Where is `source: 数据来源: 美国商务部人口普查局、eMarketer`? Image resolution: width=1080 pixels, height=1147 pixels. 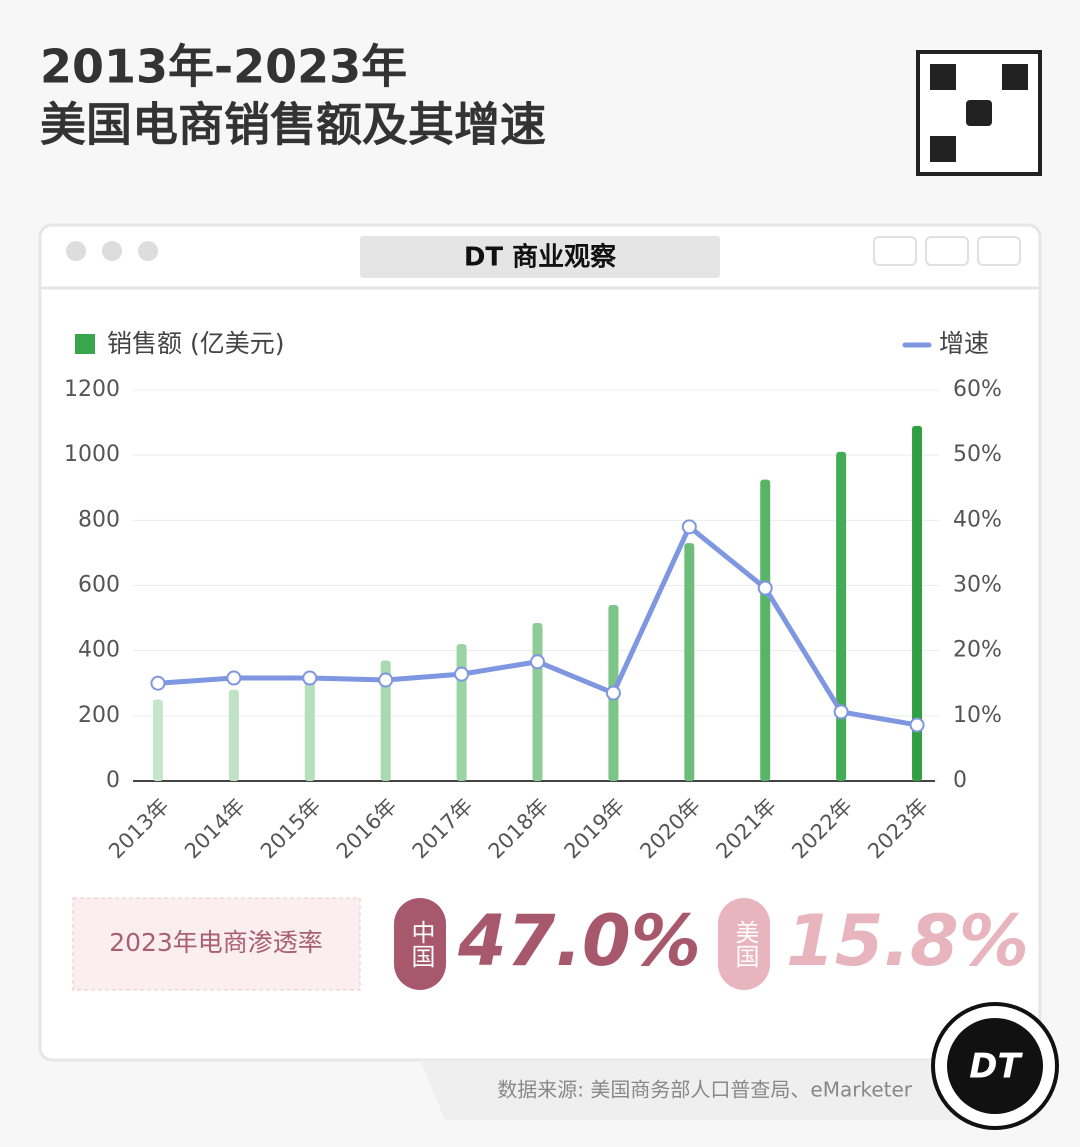 source: 数据来源: 美国商务部人口普查局、eMarketer is located at coordinates (704, 1090).